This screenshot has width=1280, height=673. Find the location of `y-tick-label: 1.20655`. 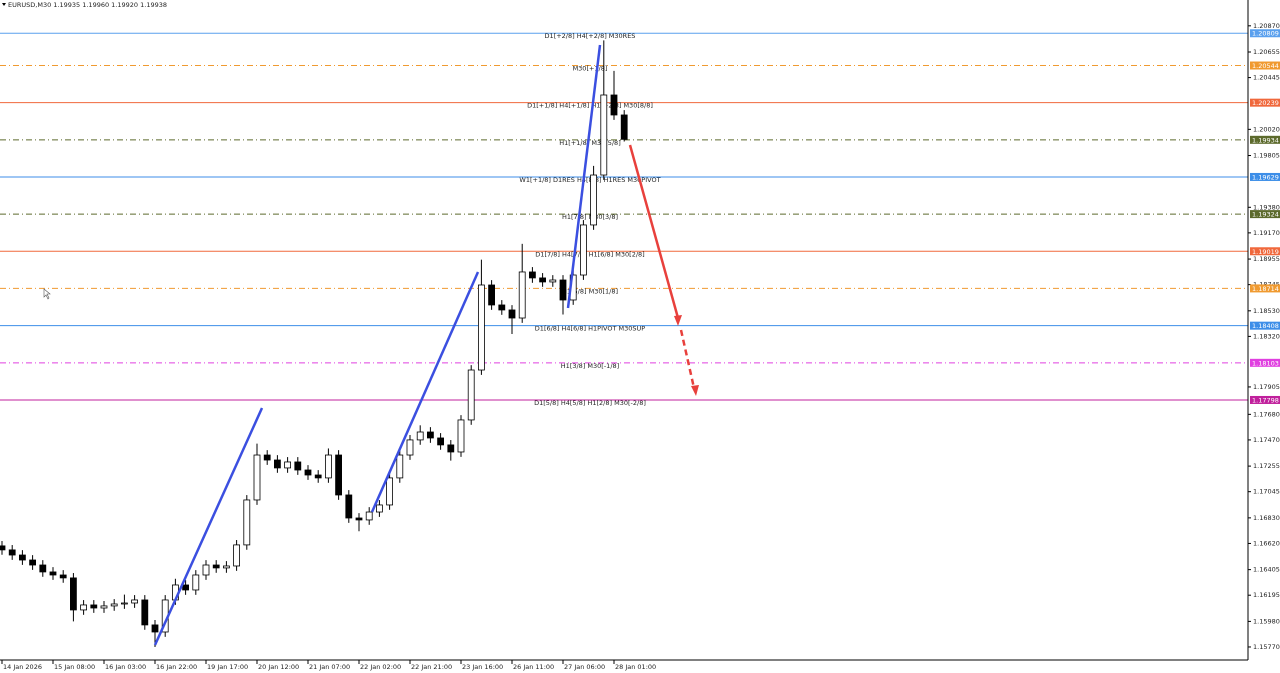

y-tick-label: 1.20655 is located at coordinates (1266, 52).